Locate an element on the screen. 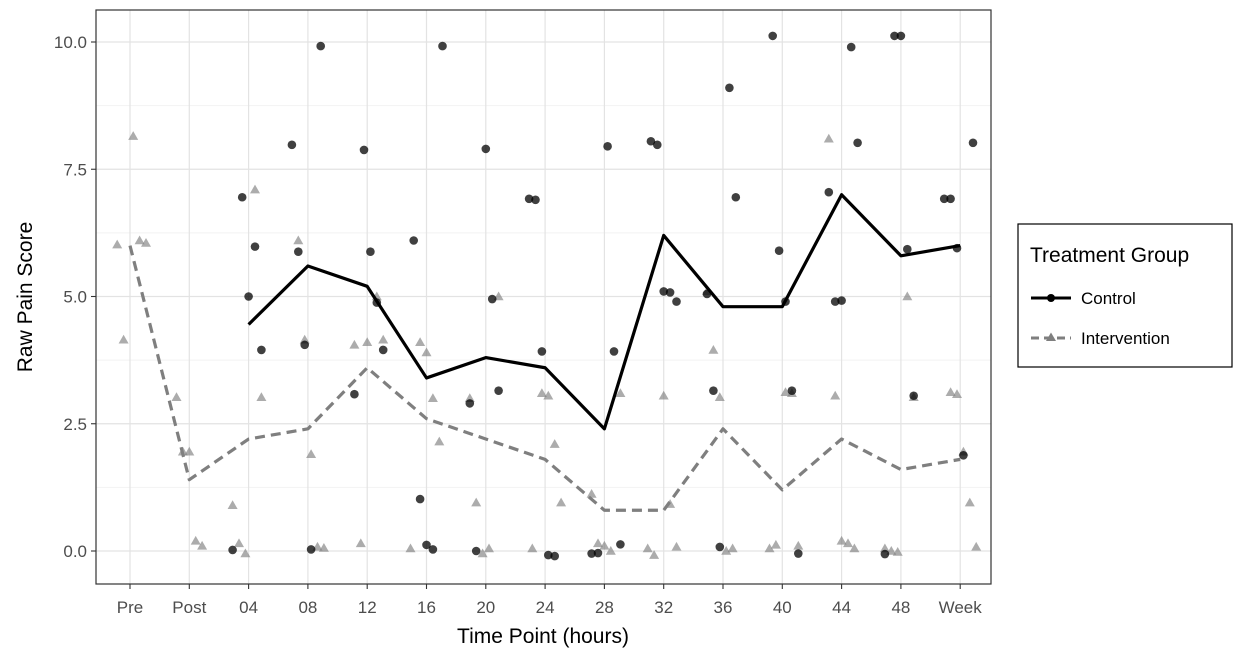 This screenshot has width=1236, height=652. y-tick-label: 7.5 is located at coordinates (75, 169).